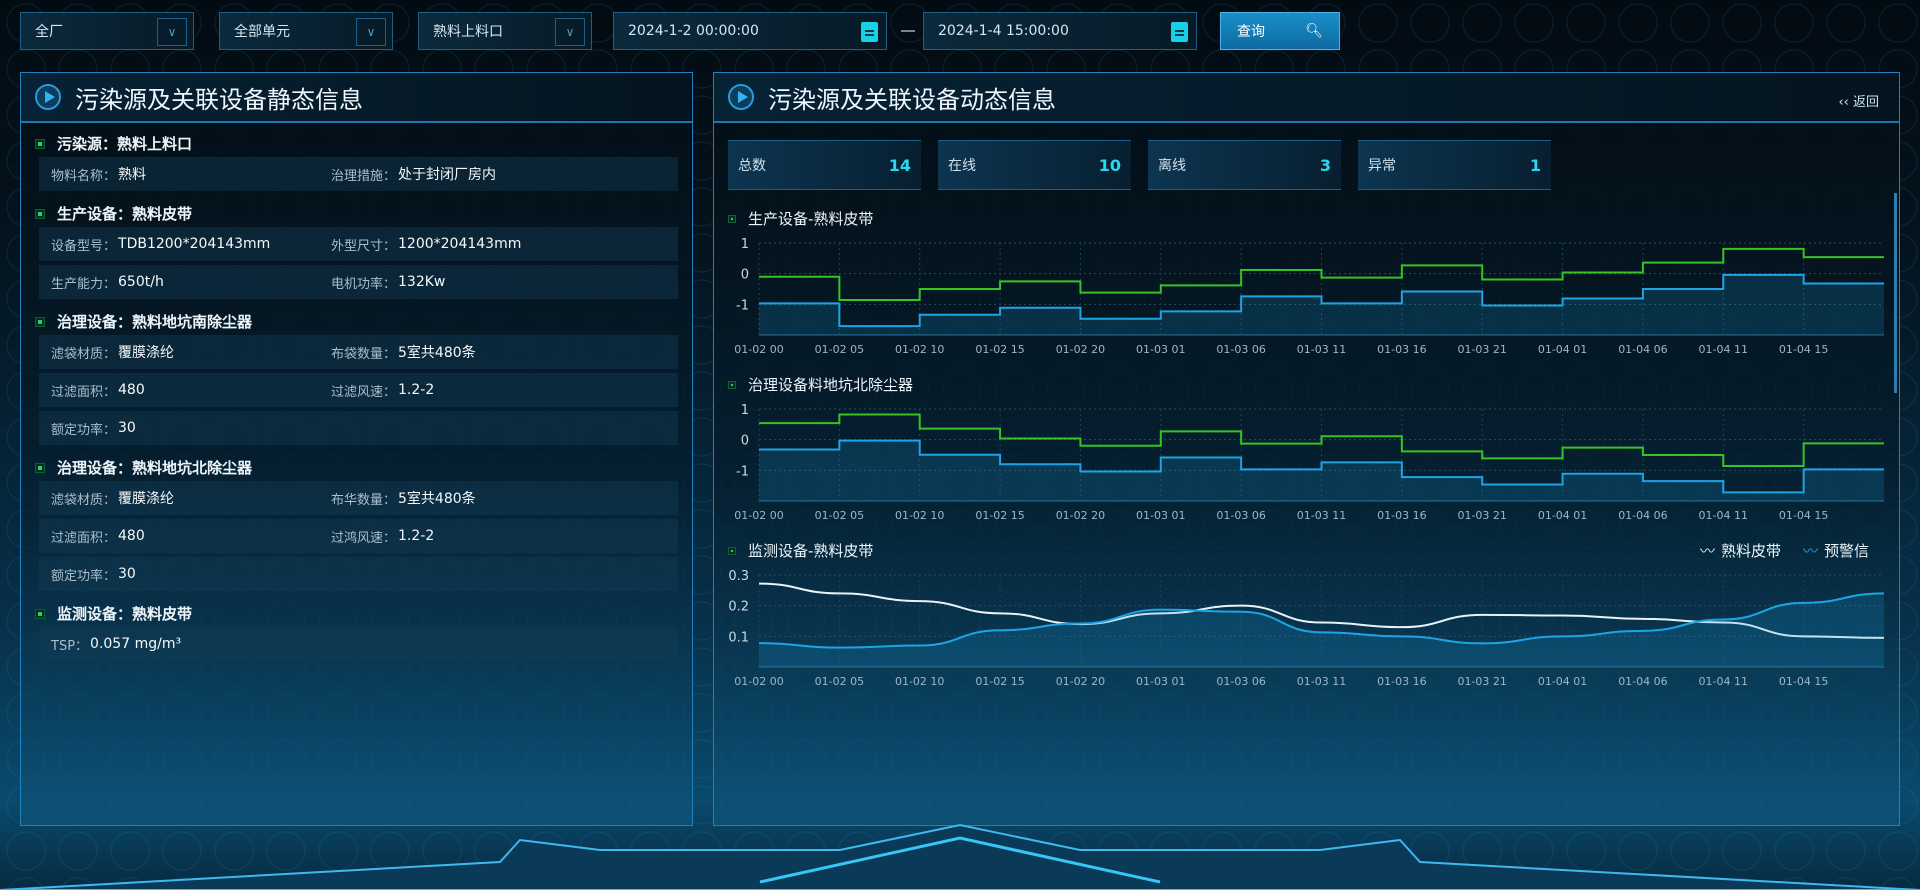 The width and height of the screenshot is (1920, 890). I want to click on stat-value: 1, so click(1535, 165).